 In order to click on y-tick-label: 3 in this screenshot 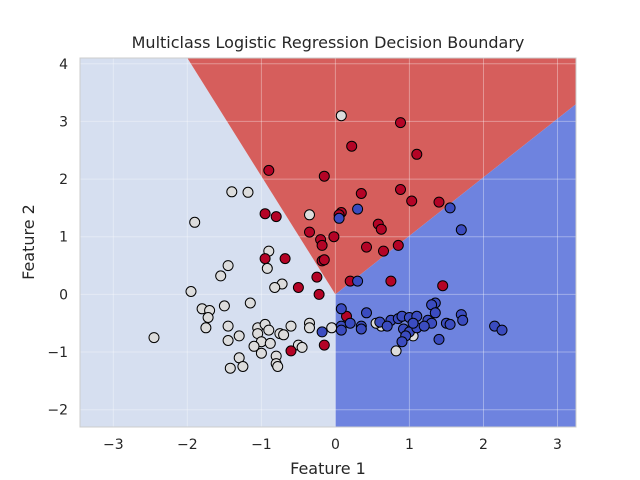, I will do `click(63, 122)`.